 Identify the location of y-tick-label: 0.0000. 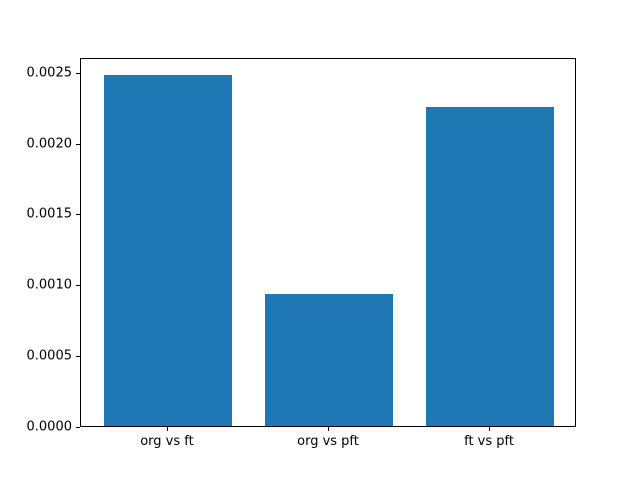
(49, 427).